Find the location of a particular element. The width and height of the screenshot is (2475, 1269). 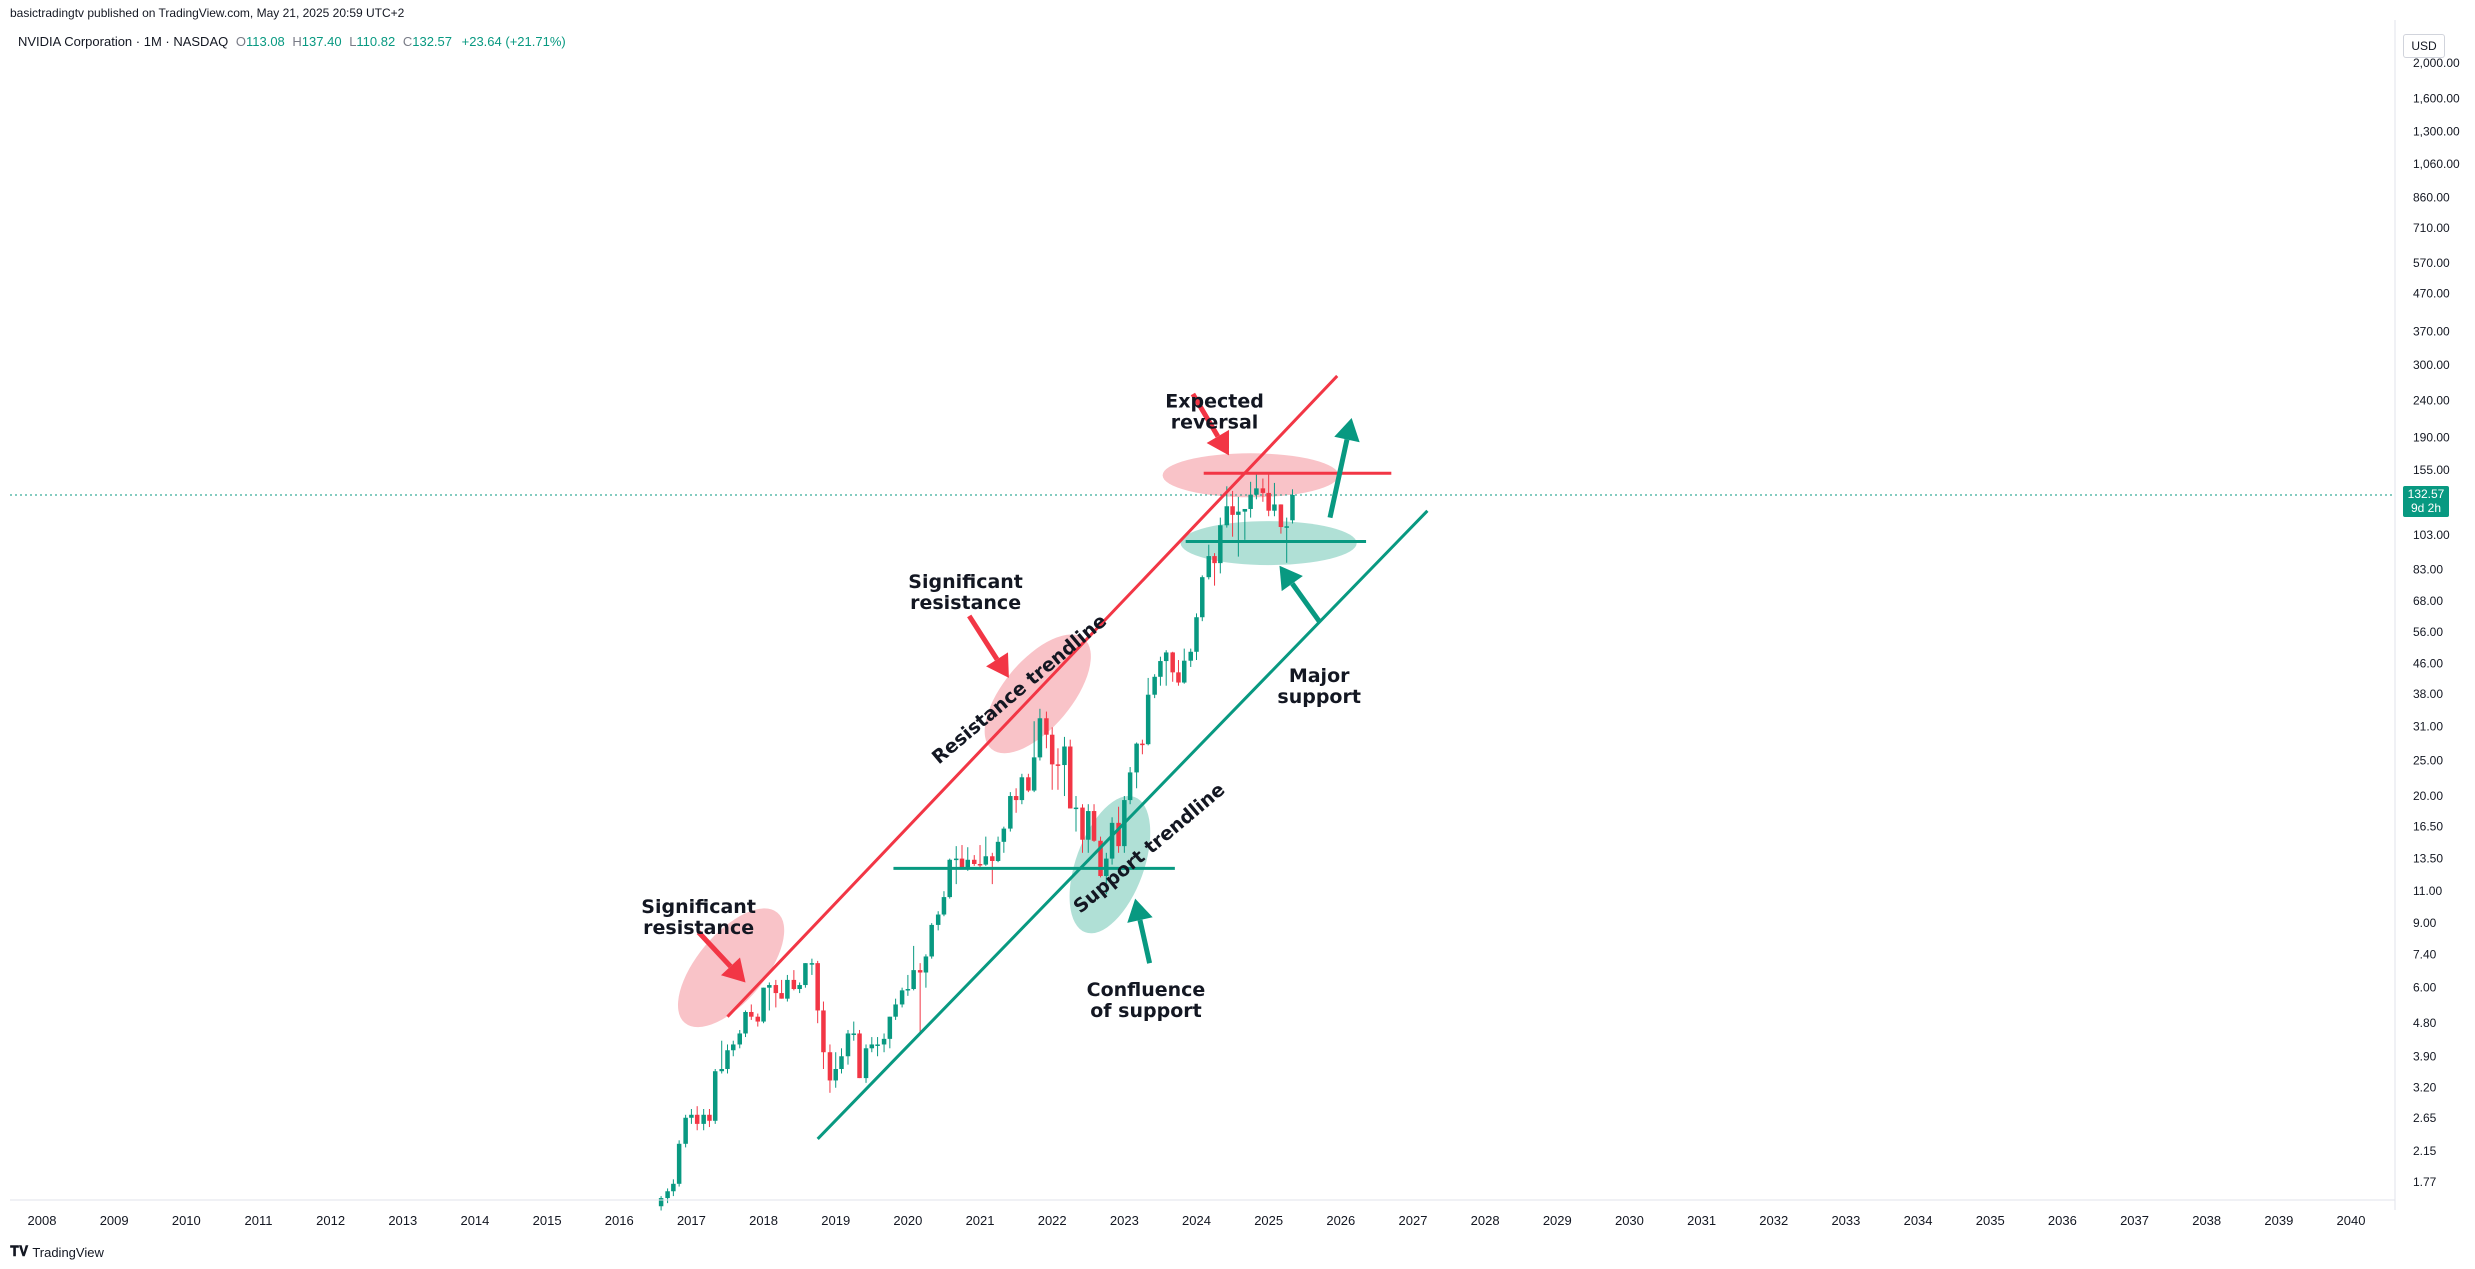

currency-button: USD is located at coordinates (2424, 46).